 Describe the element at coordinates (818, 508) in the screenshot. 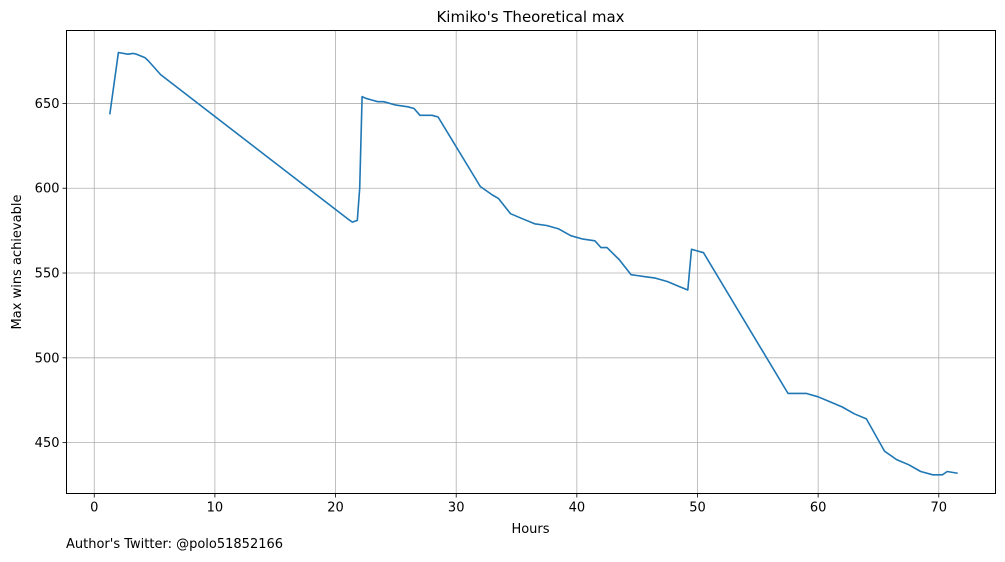

I see `x-tick-label-6: 60` at that location.